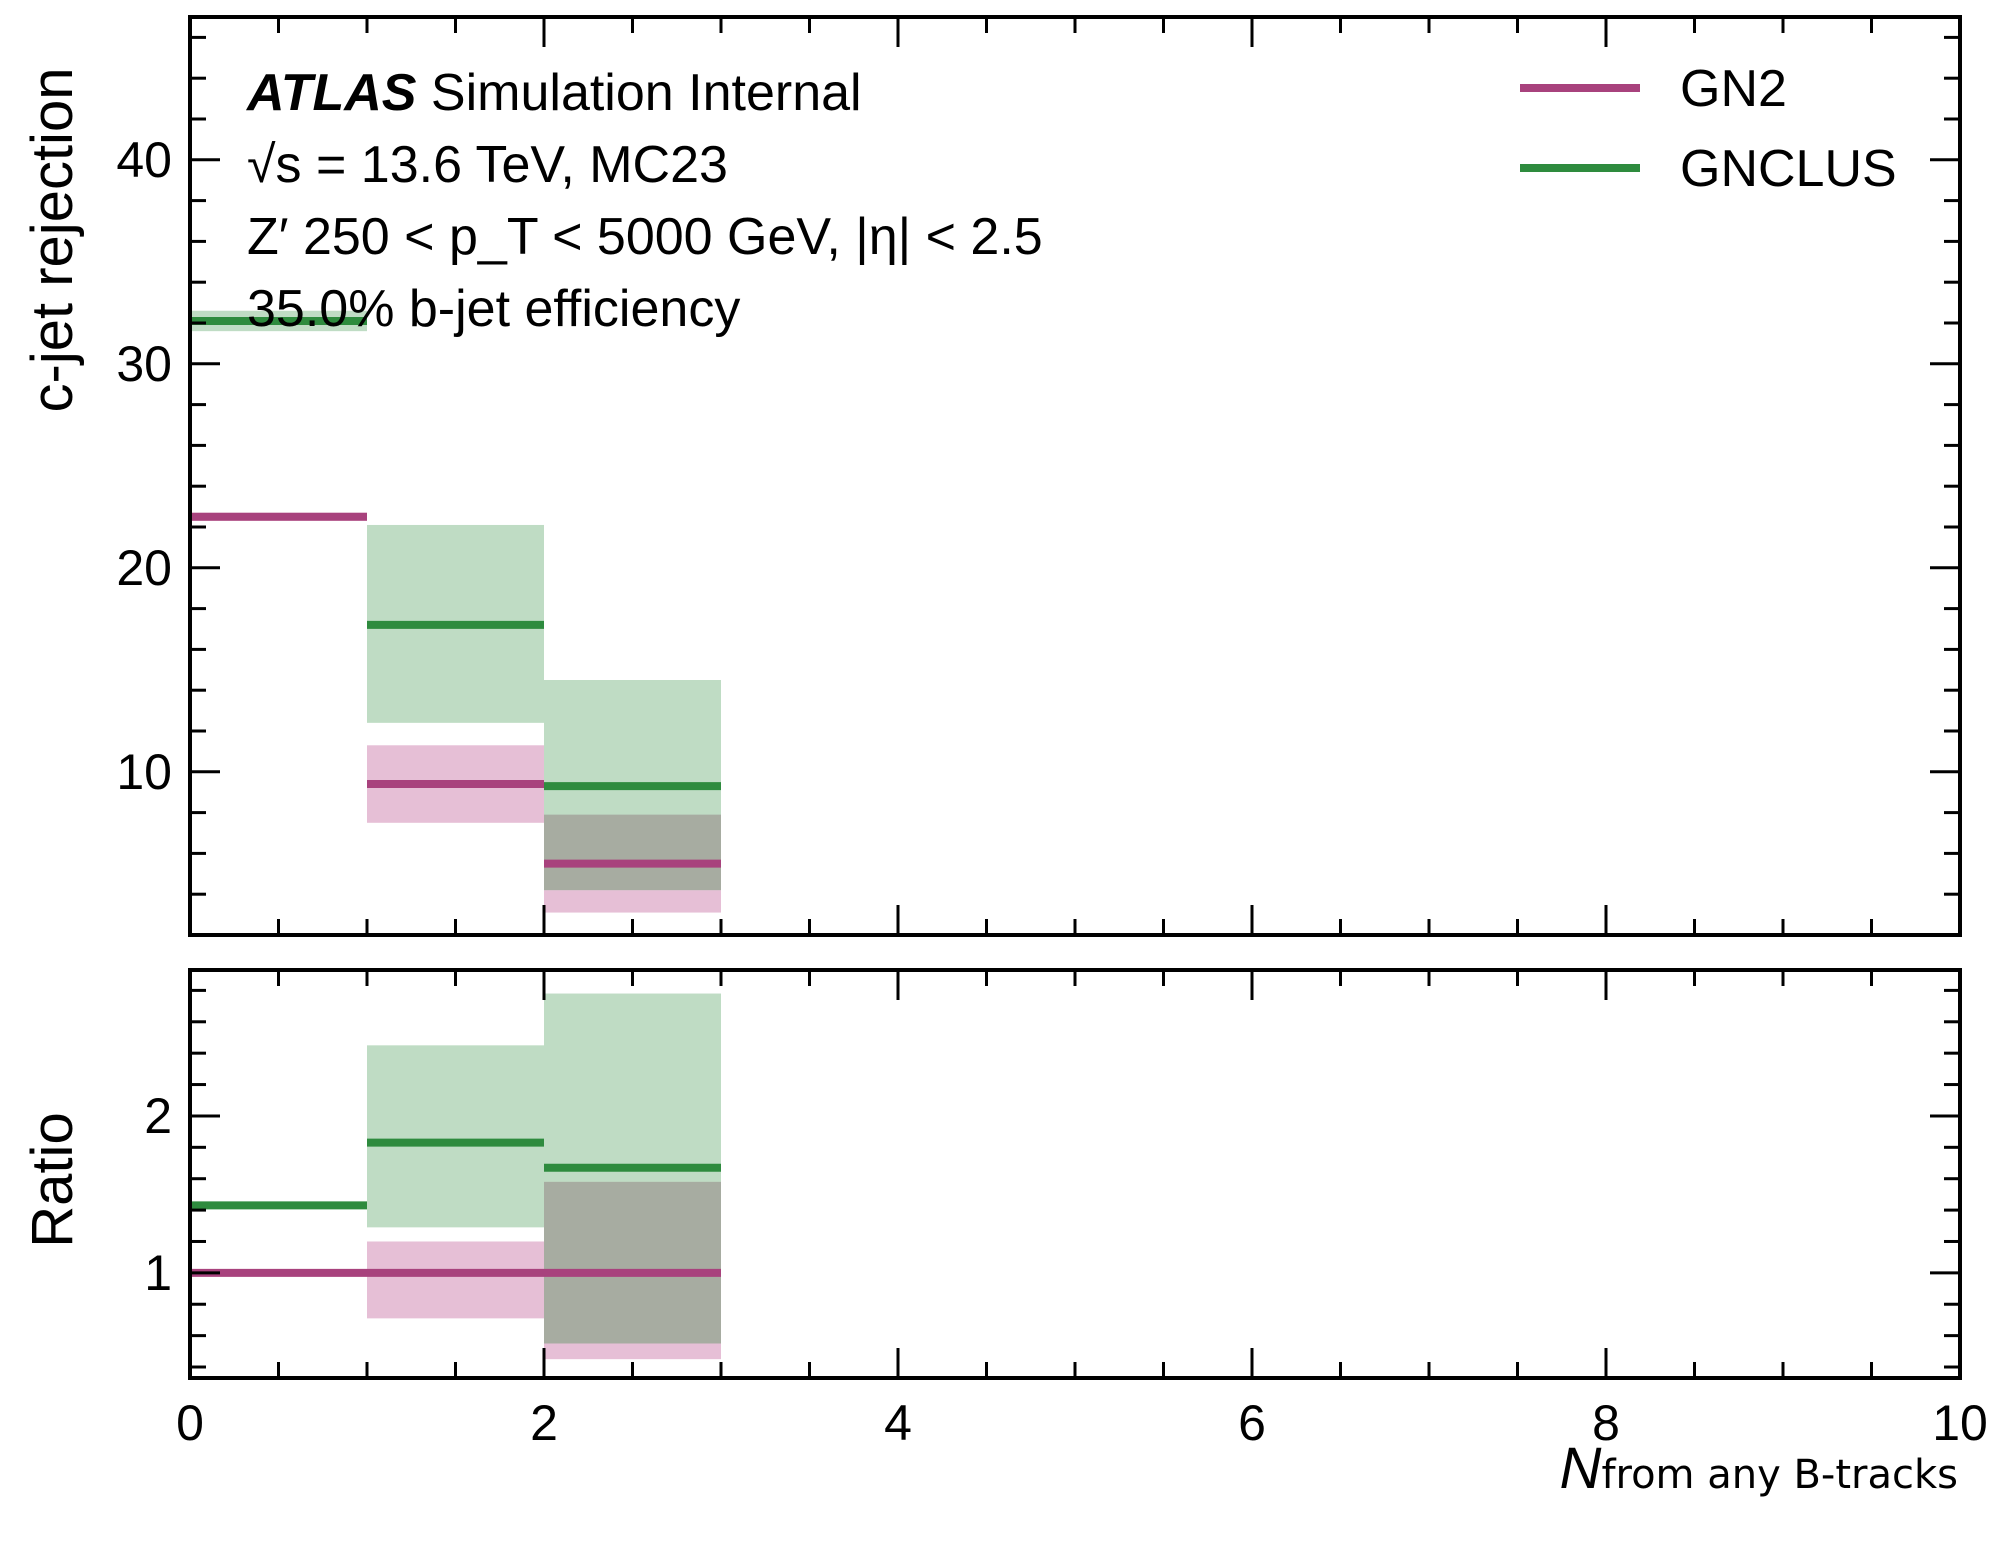 Image resolution: width=2000 pixels, height=1560 pixels. I want to click on atlas-label: ATLAS, so click(331, 93).